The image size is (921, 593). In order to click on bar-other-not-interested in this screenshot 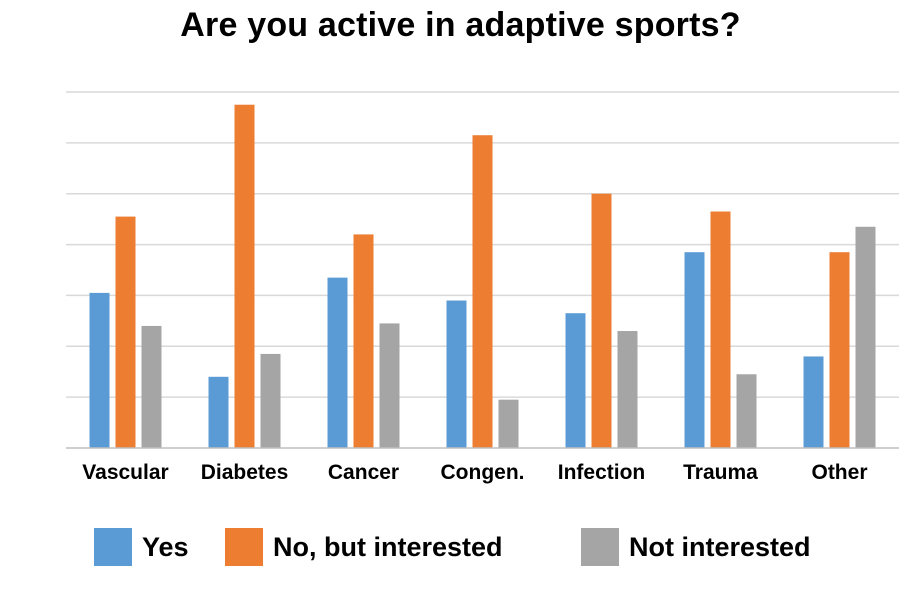, I will do `click(865, 337)`.